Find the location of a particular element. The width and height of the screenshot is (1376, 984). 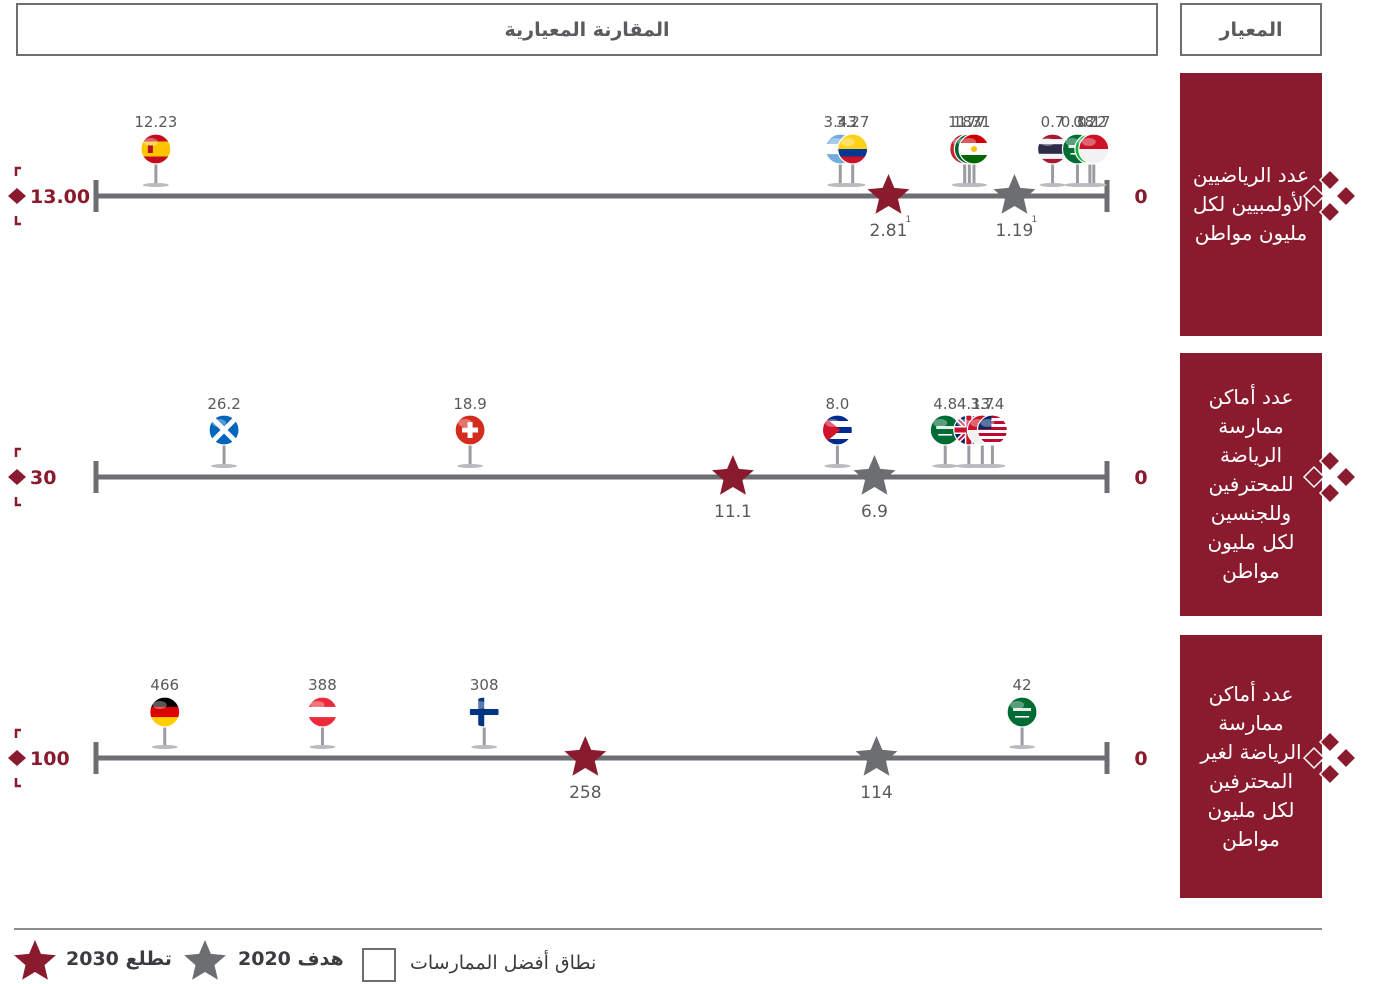

target-2020-label: 1.19 is located at coordinates (1015, 231).